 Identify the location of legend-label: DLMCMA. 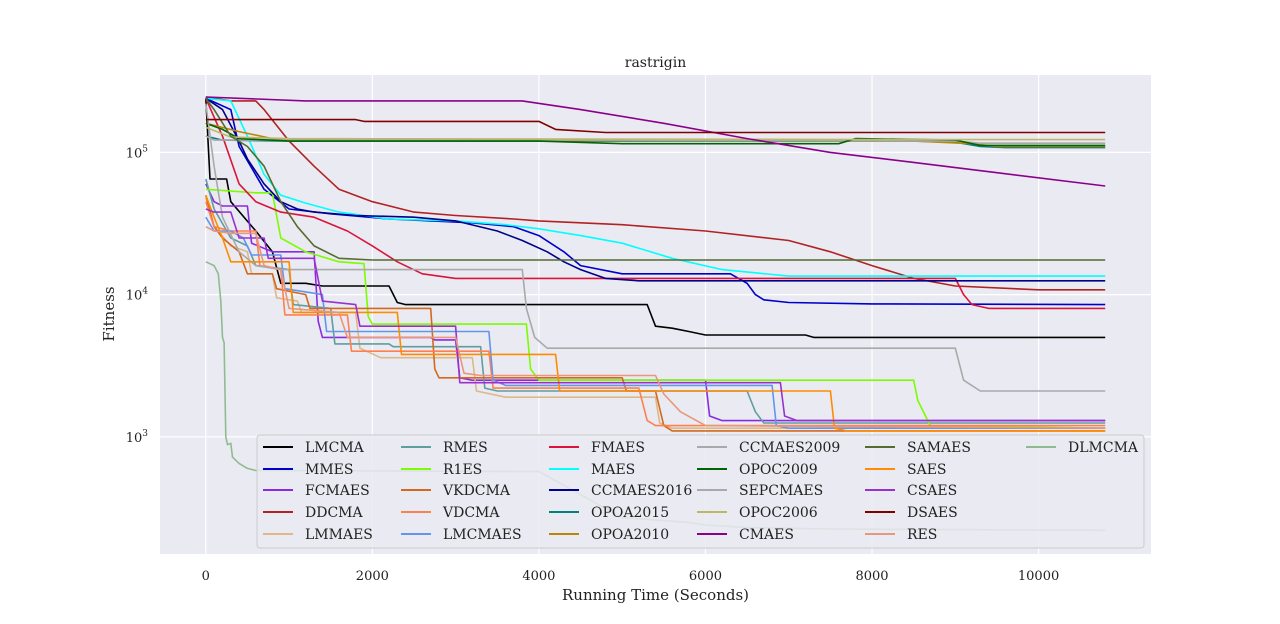
(1103, 448).